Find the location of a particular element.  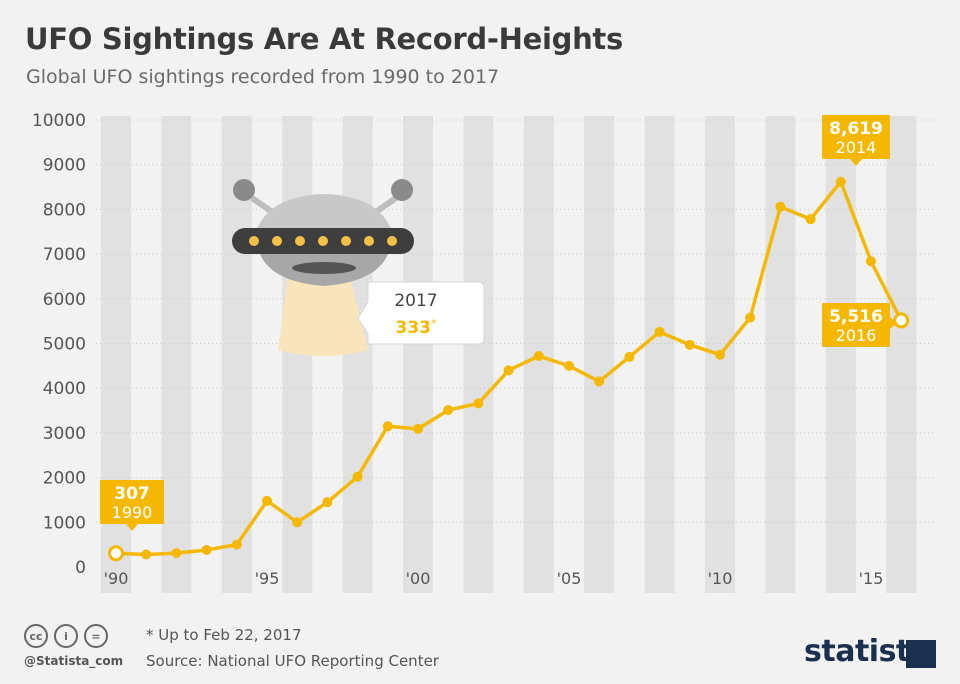

attribution-icon: i is located at coordinates (66, 636).